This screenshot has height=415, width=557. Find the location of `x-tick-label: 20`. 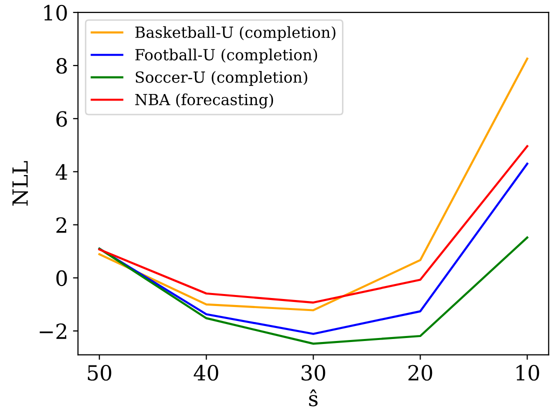

x-tick-label: 20 is located at coordinates (420, 372).